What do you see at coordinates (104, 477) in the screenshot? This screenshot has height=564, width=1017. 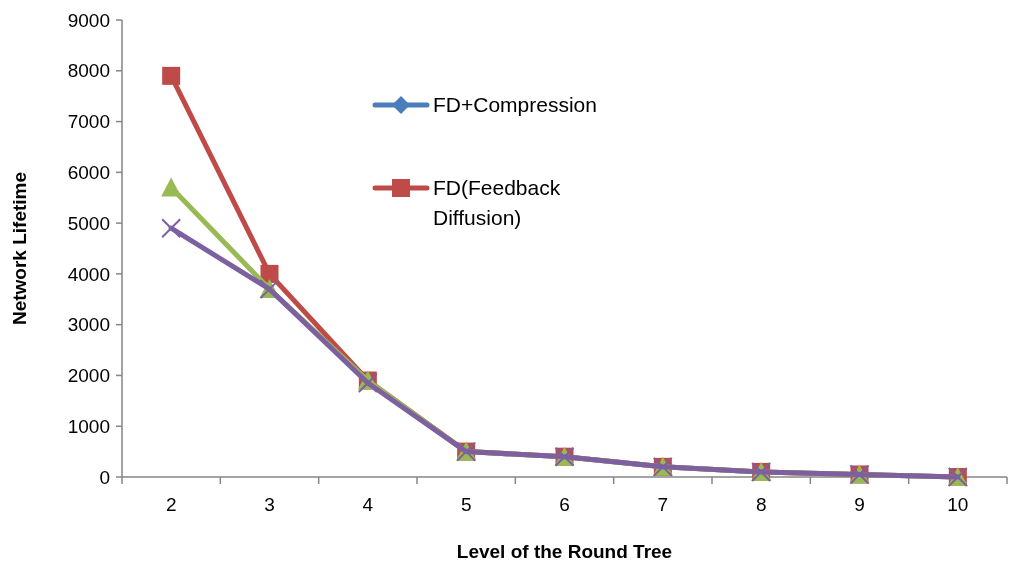 I see `y-tick-label: 0` at bounding box center [104, 477].